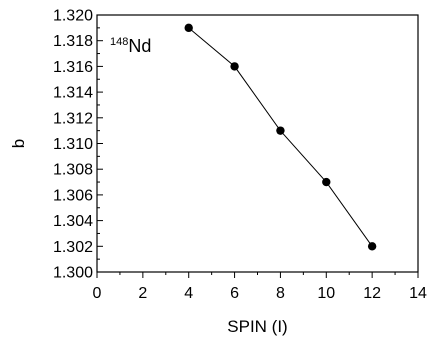 The image size is (430, 343). Describe the element at coordinates (73, 247) in the screenshot. I see `y-tick-label: 1.302` at that location.